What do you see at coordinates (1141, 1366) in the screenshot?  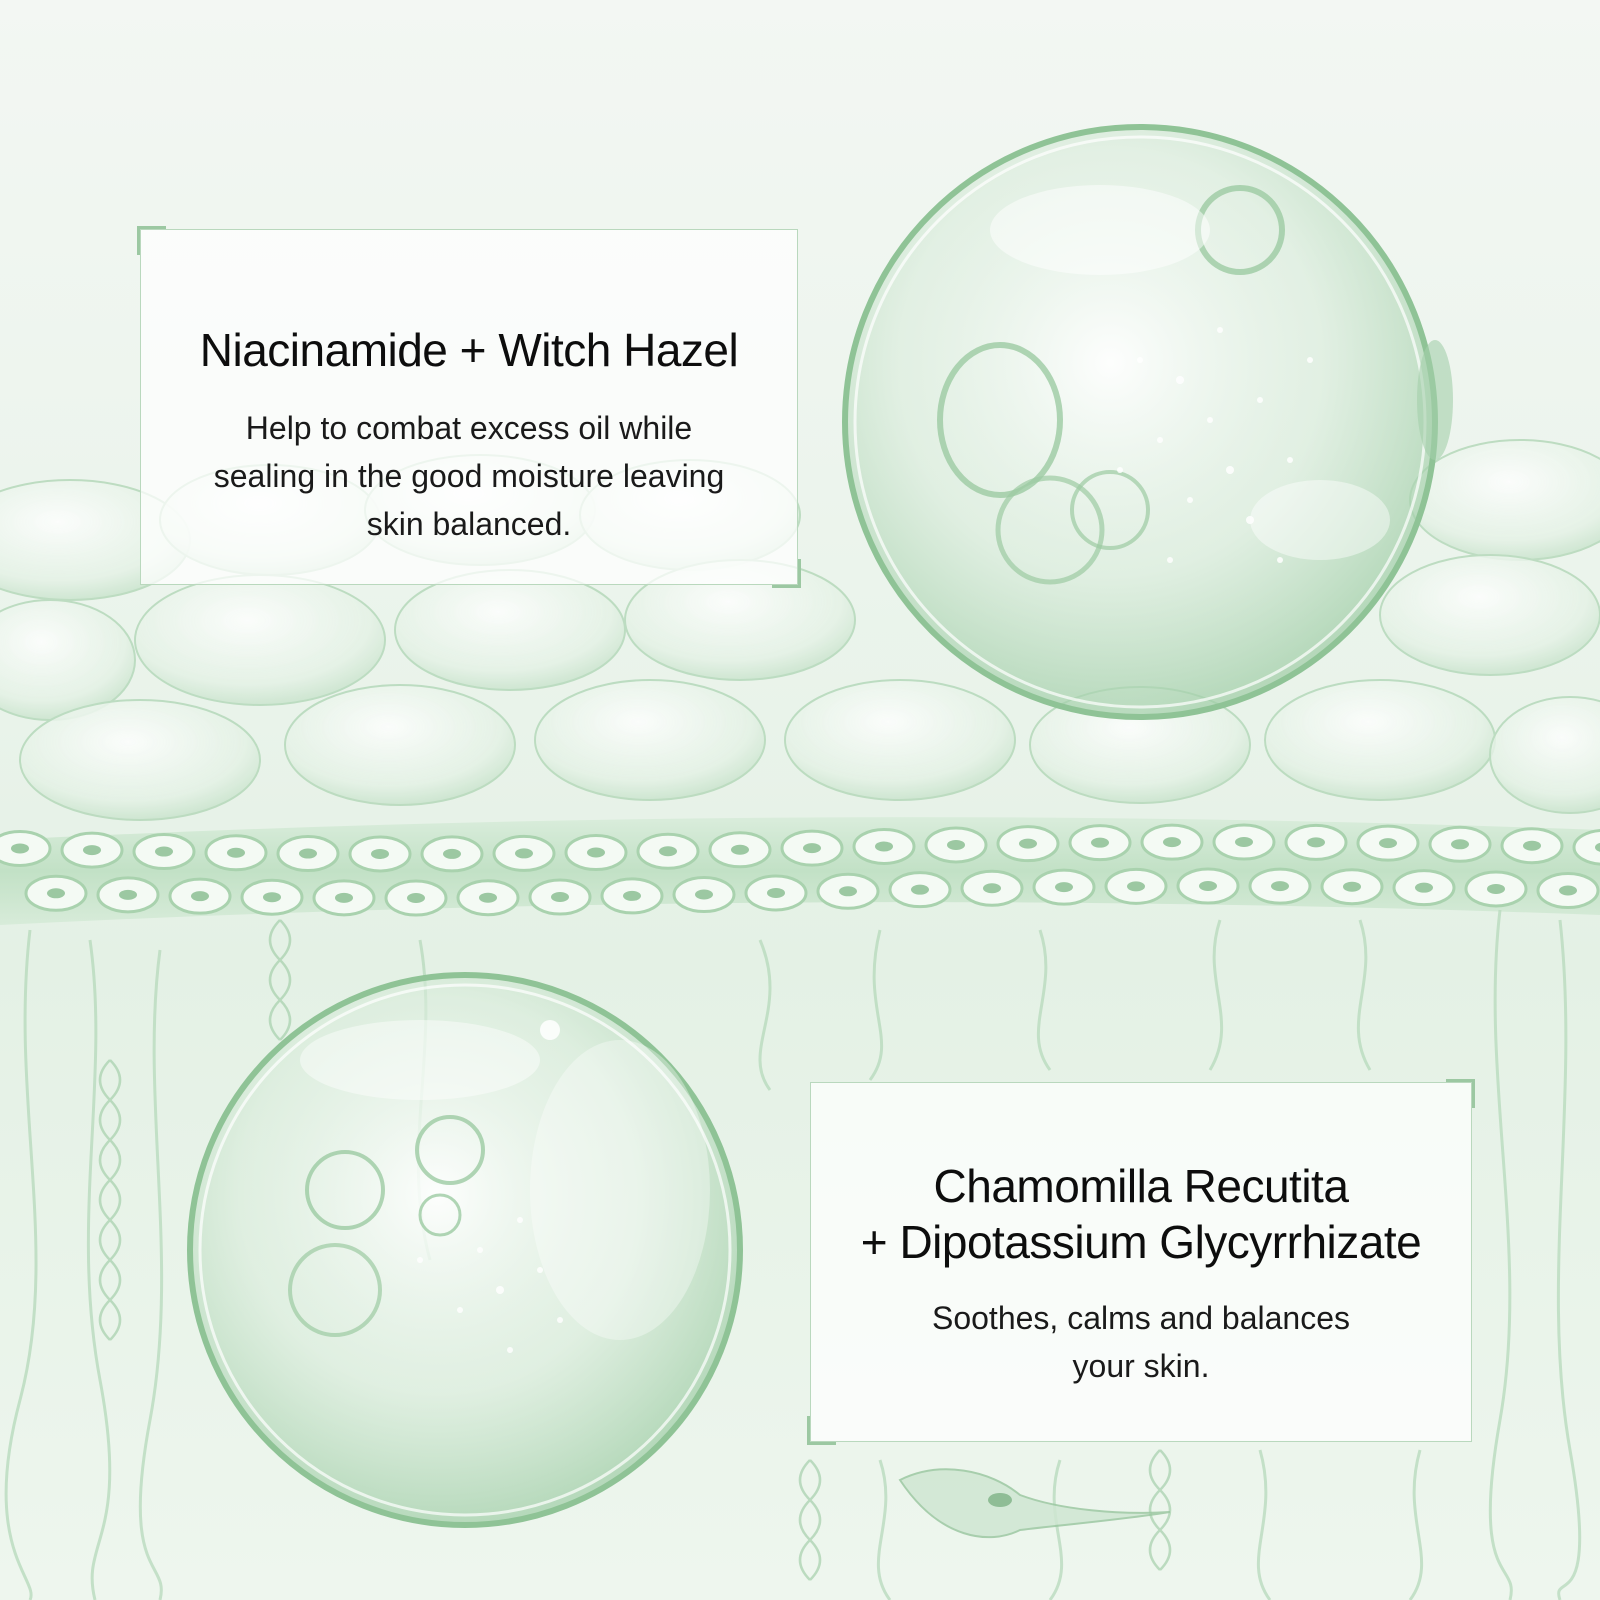 I see `card-description-line: your skin.` at bounding box center [1141, 1366].